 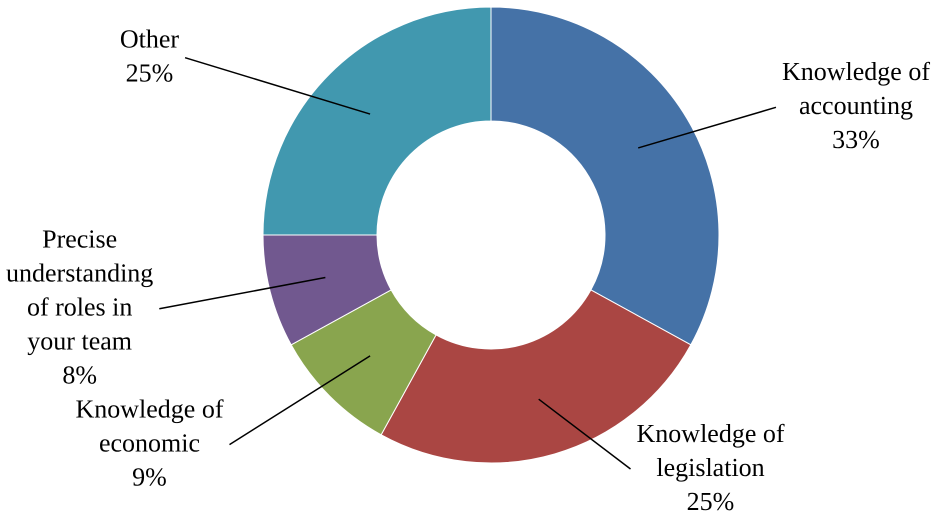 What do you see at coordinates (150, 39) in the screenshot?
I see `slice-label: Other` at bounding box center [150, 39].